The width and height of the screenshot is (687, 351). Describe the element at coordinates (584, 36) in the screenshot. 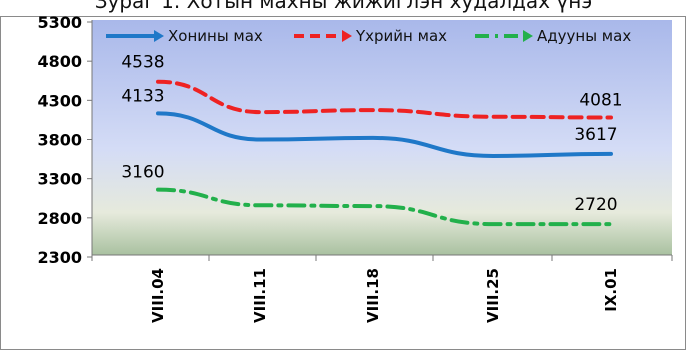

I see `legend-label: Адууны мах` at that location.